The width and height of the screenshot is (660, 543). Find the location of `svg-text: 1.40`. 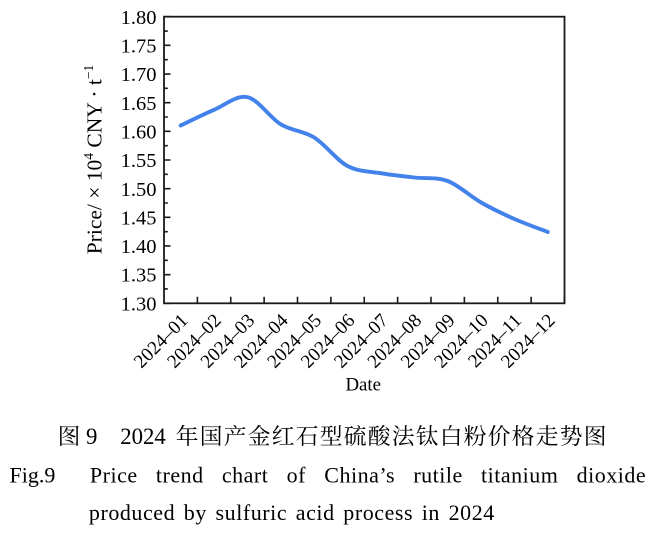

svg-text: 1.40 is located at coordinates (139, 247).